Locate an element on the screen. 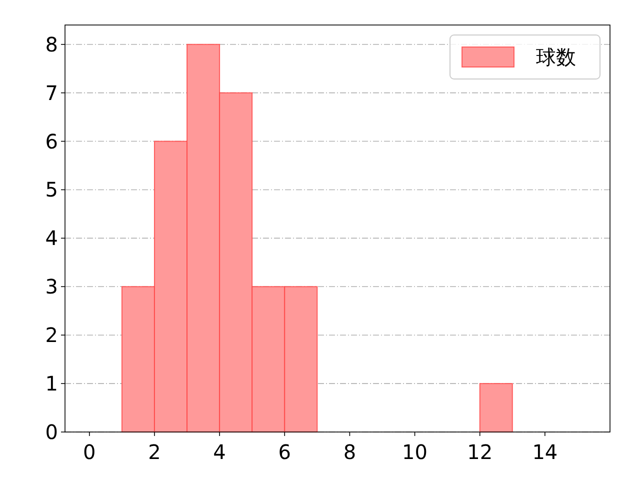 The width and height of the screenshot is (640, 480). x-tick-label: 4 is located at coordinates (219, 452).